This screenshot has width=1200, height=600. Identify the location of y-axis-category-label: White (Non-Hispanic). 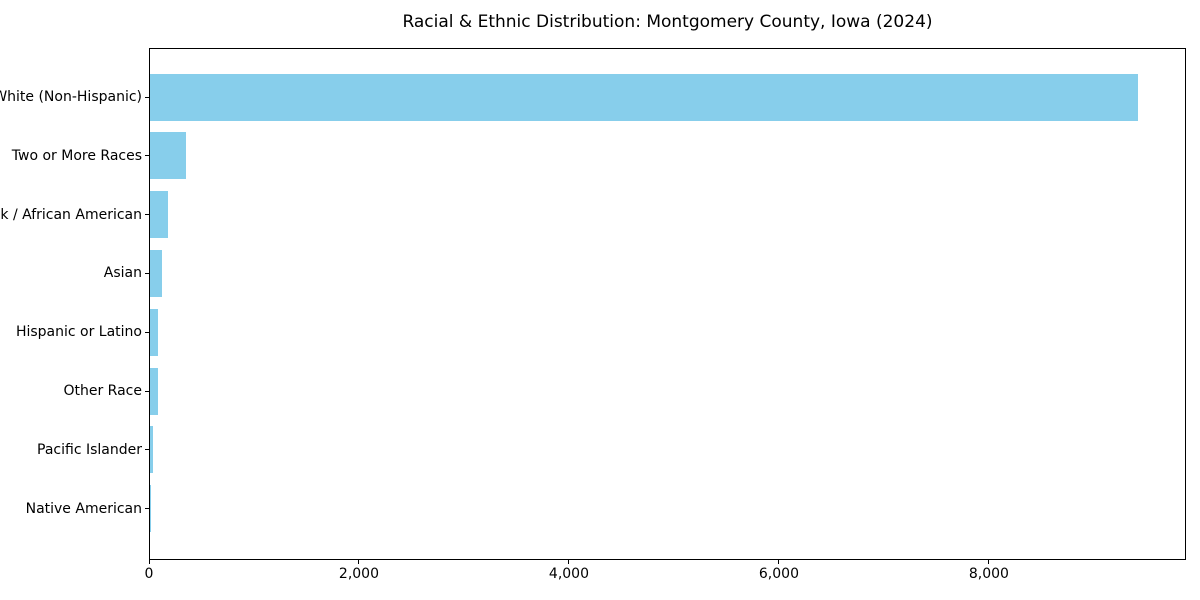
(71, 97).